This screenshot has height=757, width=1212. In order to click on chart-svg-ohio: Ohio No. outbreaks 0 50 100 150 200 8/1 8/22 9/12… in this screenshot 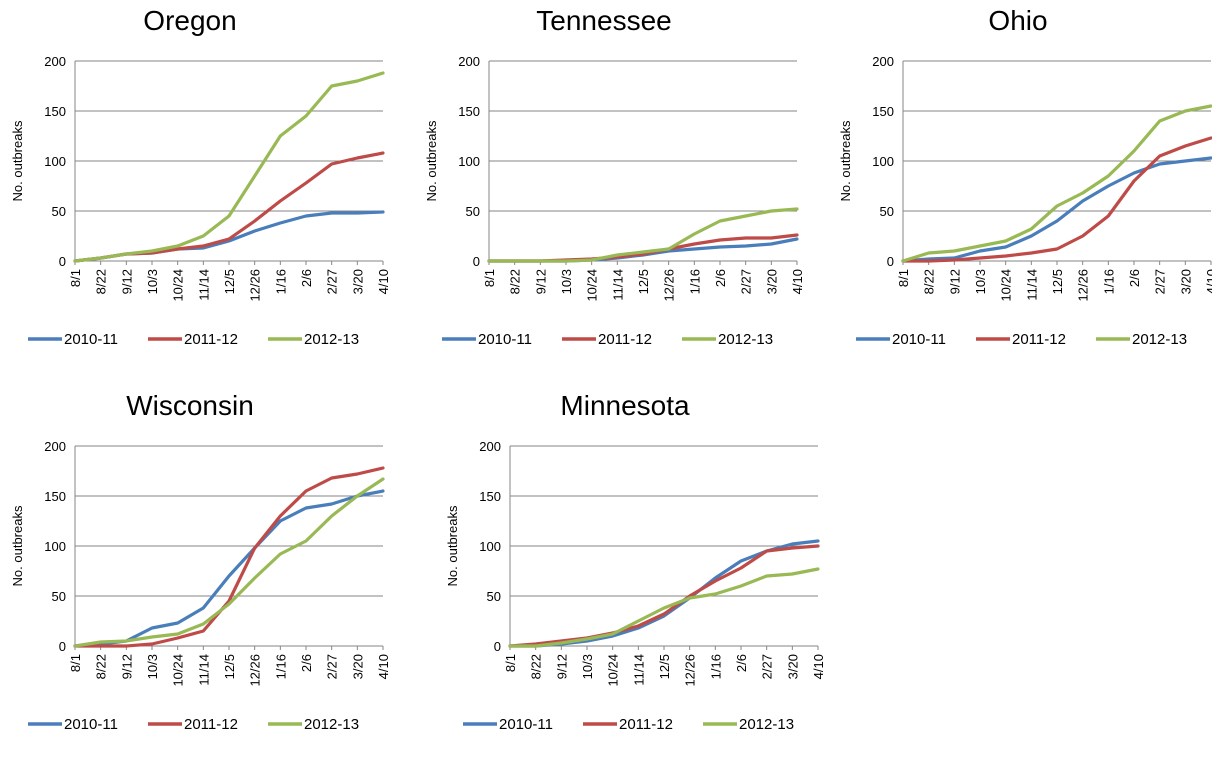, I will do `click(1025, 176)`.